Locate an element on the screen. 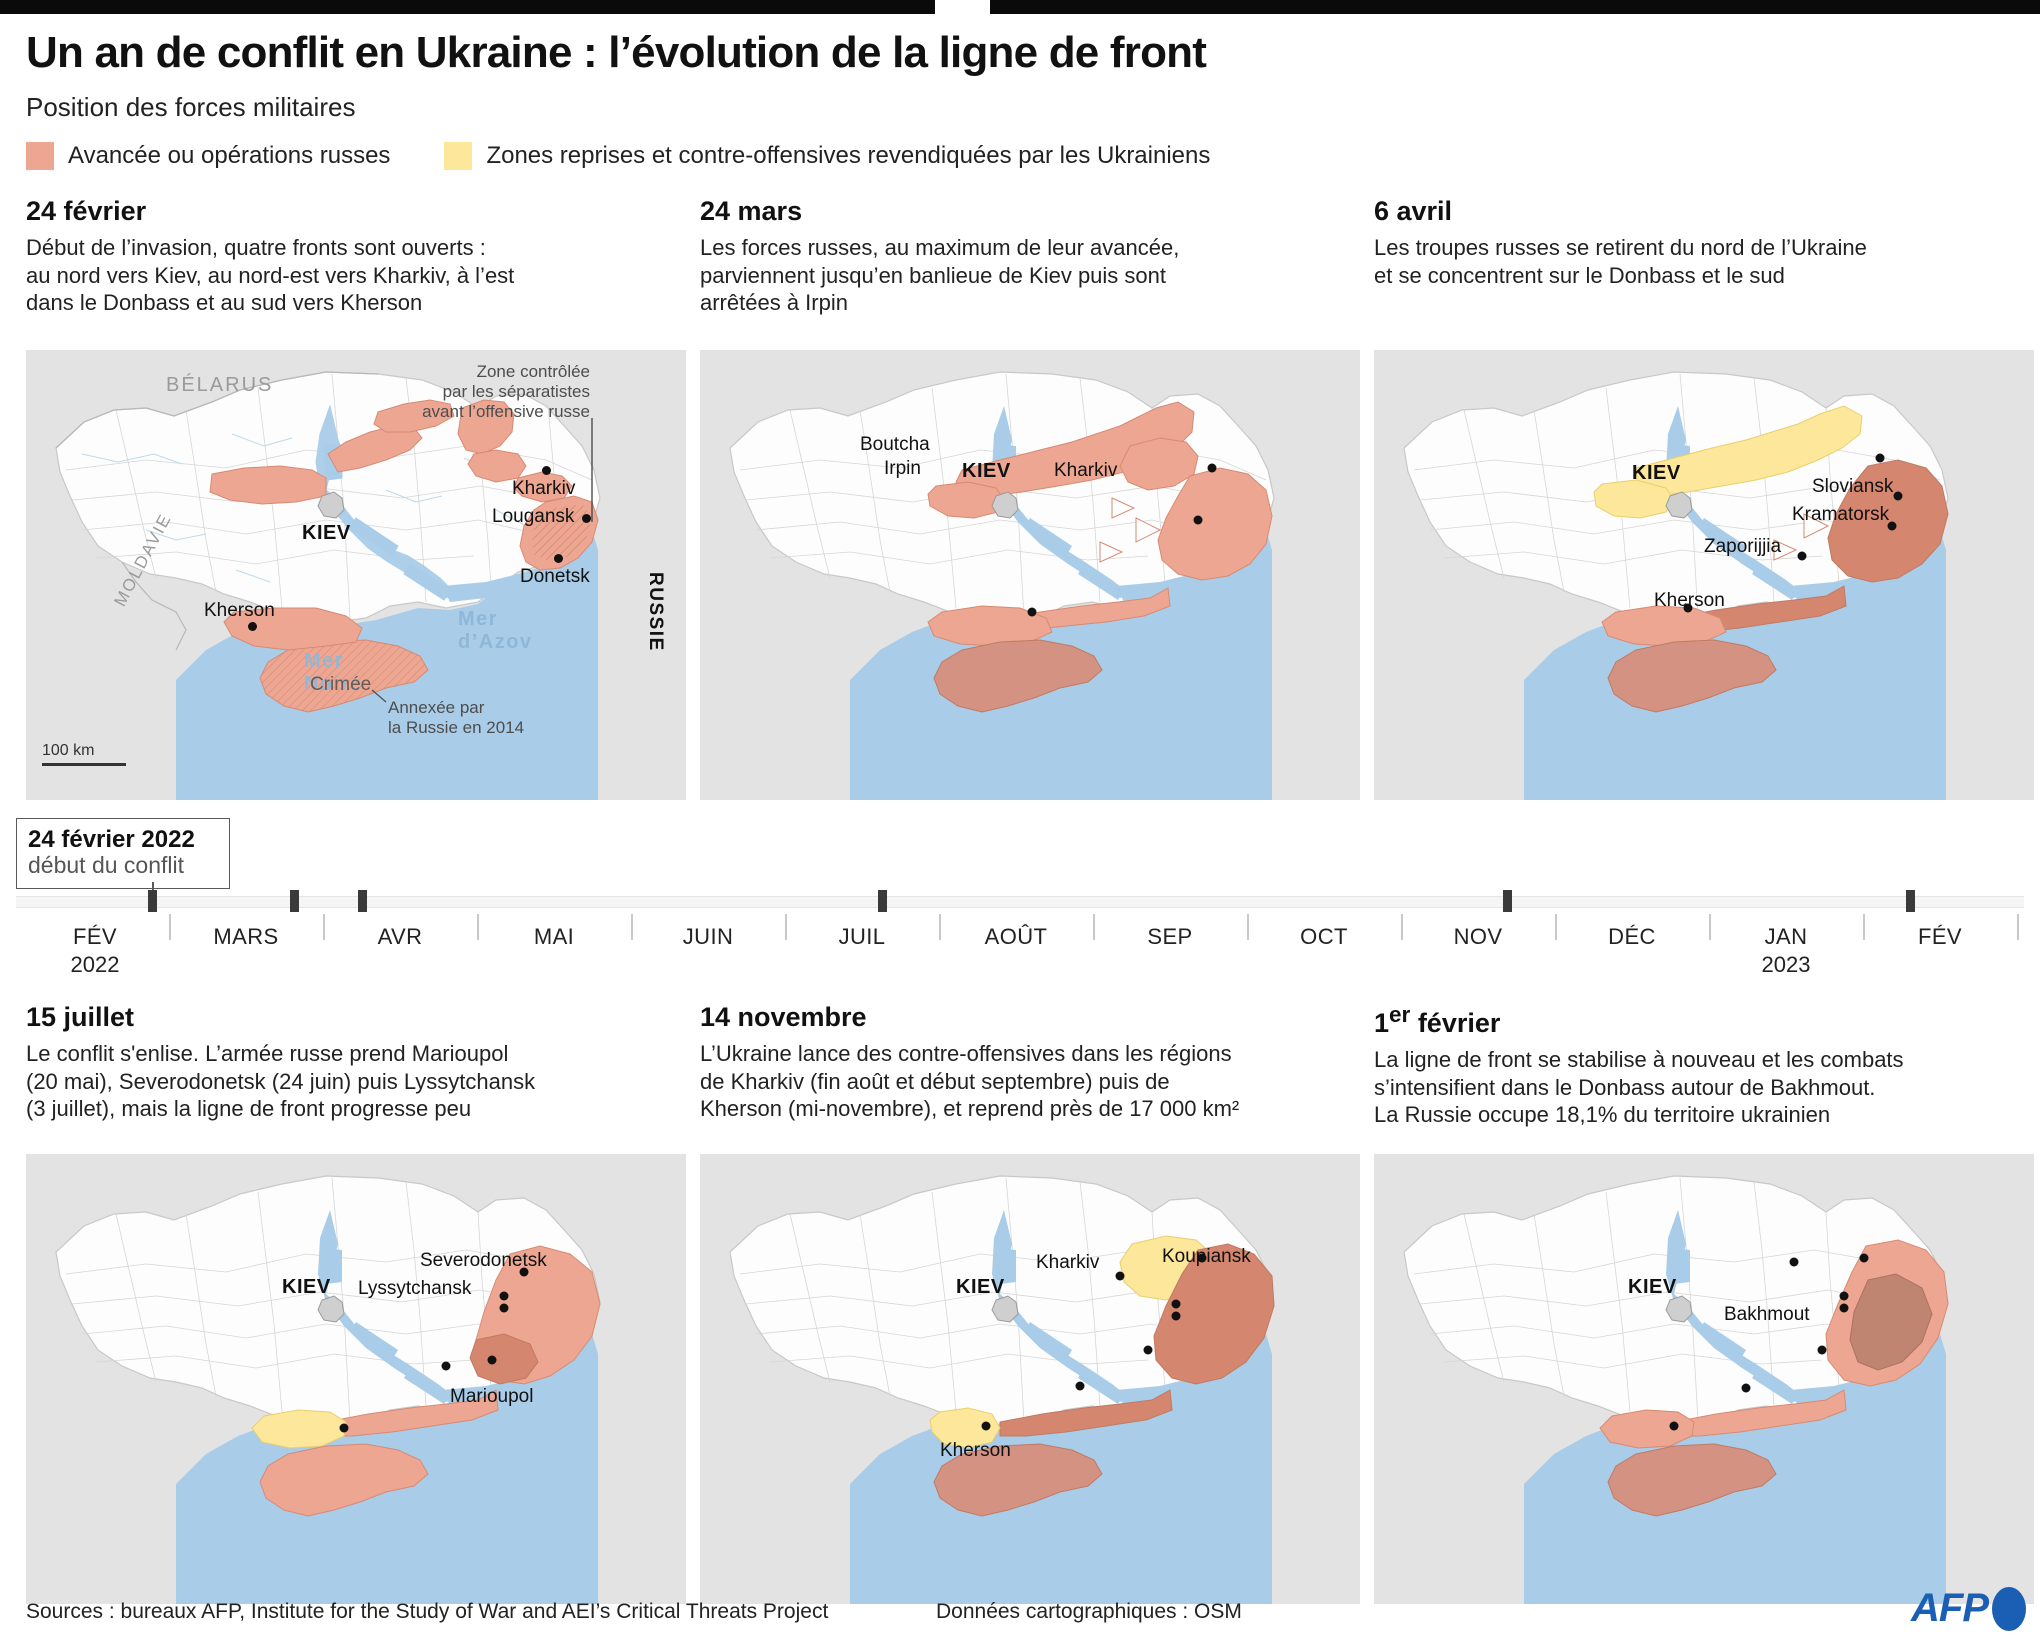 This screenshot has height=1652, width=2040. map1-scalebar: 100 km is located at coordinates (84, 754).